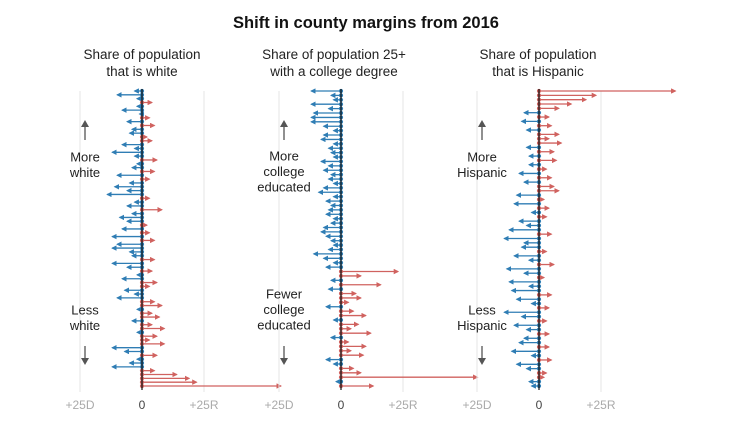  Describe the element at coordinates (284, 310) in the screenshot. I see `bottom-label: Fewer college educated` at that location.